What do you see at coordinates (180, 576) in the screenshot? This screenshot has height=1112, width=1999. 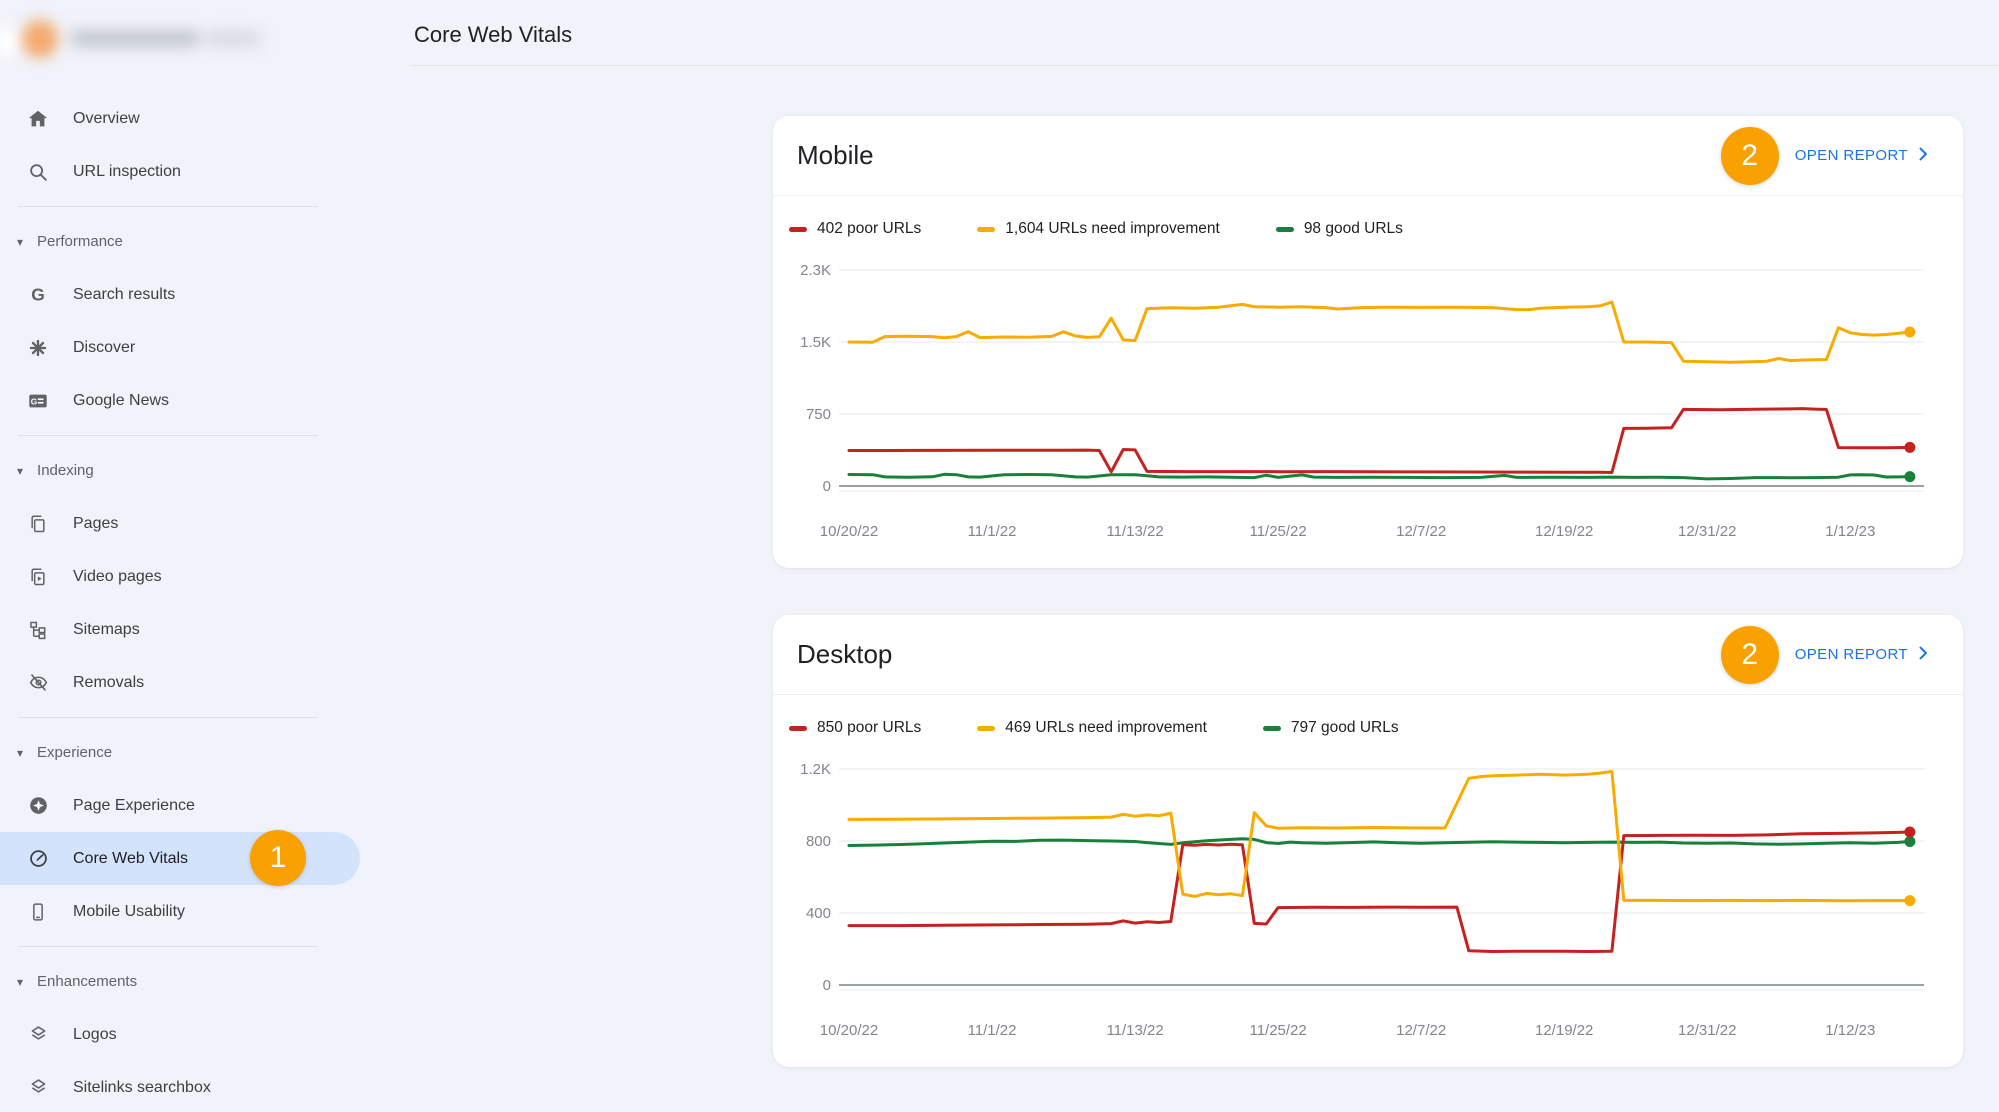 I see `sidebar-item-video-pages: Video pages` at bounding box center [180, 576].